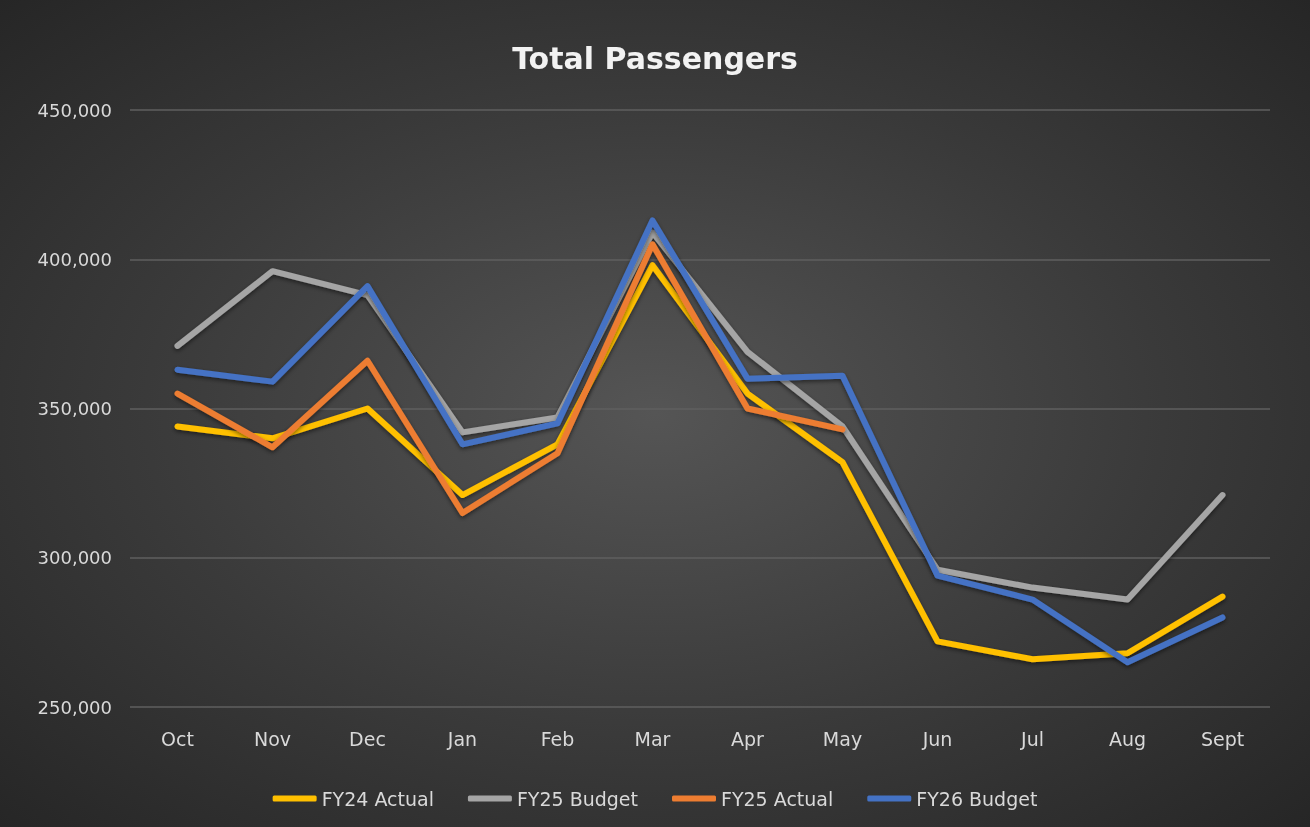  I want to click on x-tick-label: Apr, so click(748, 738).